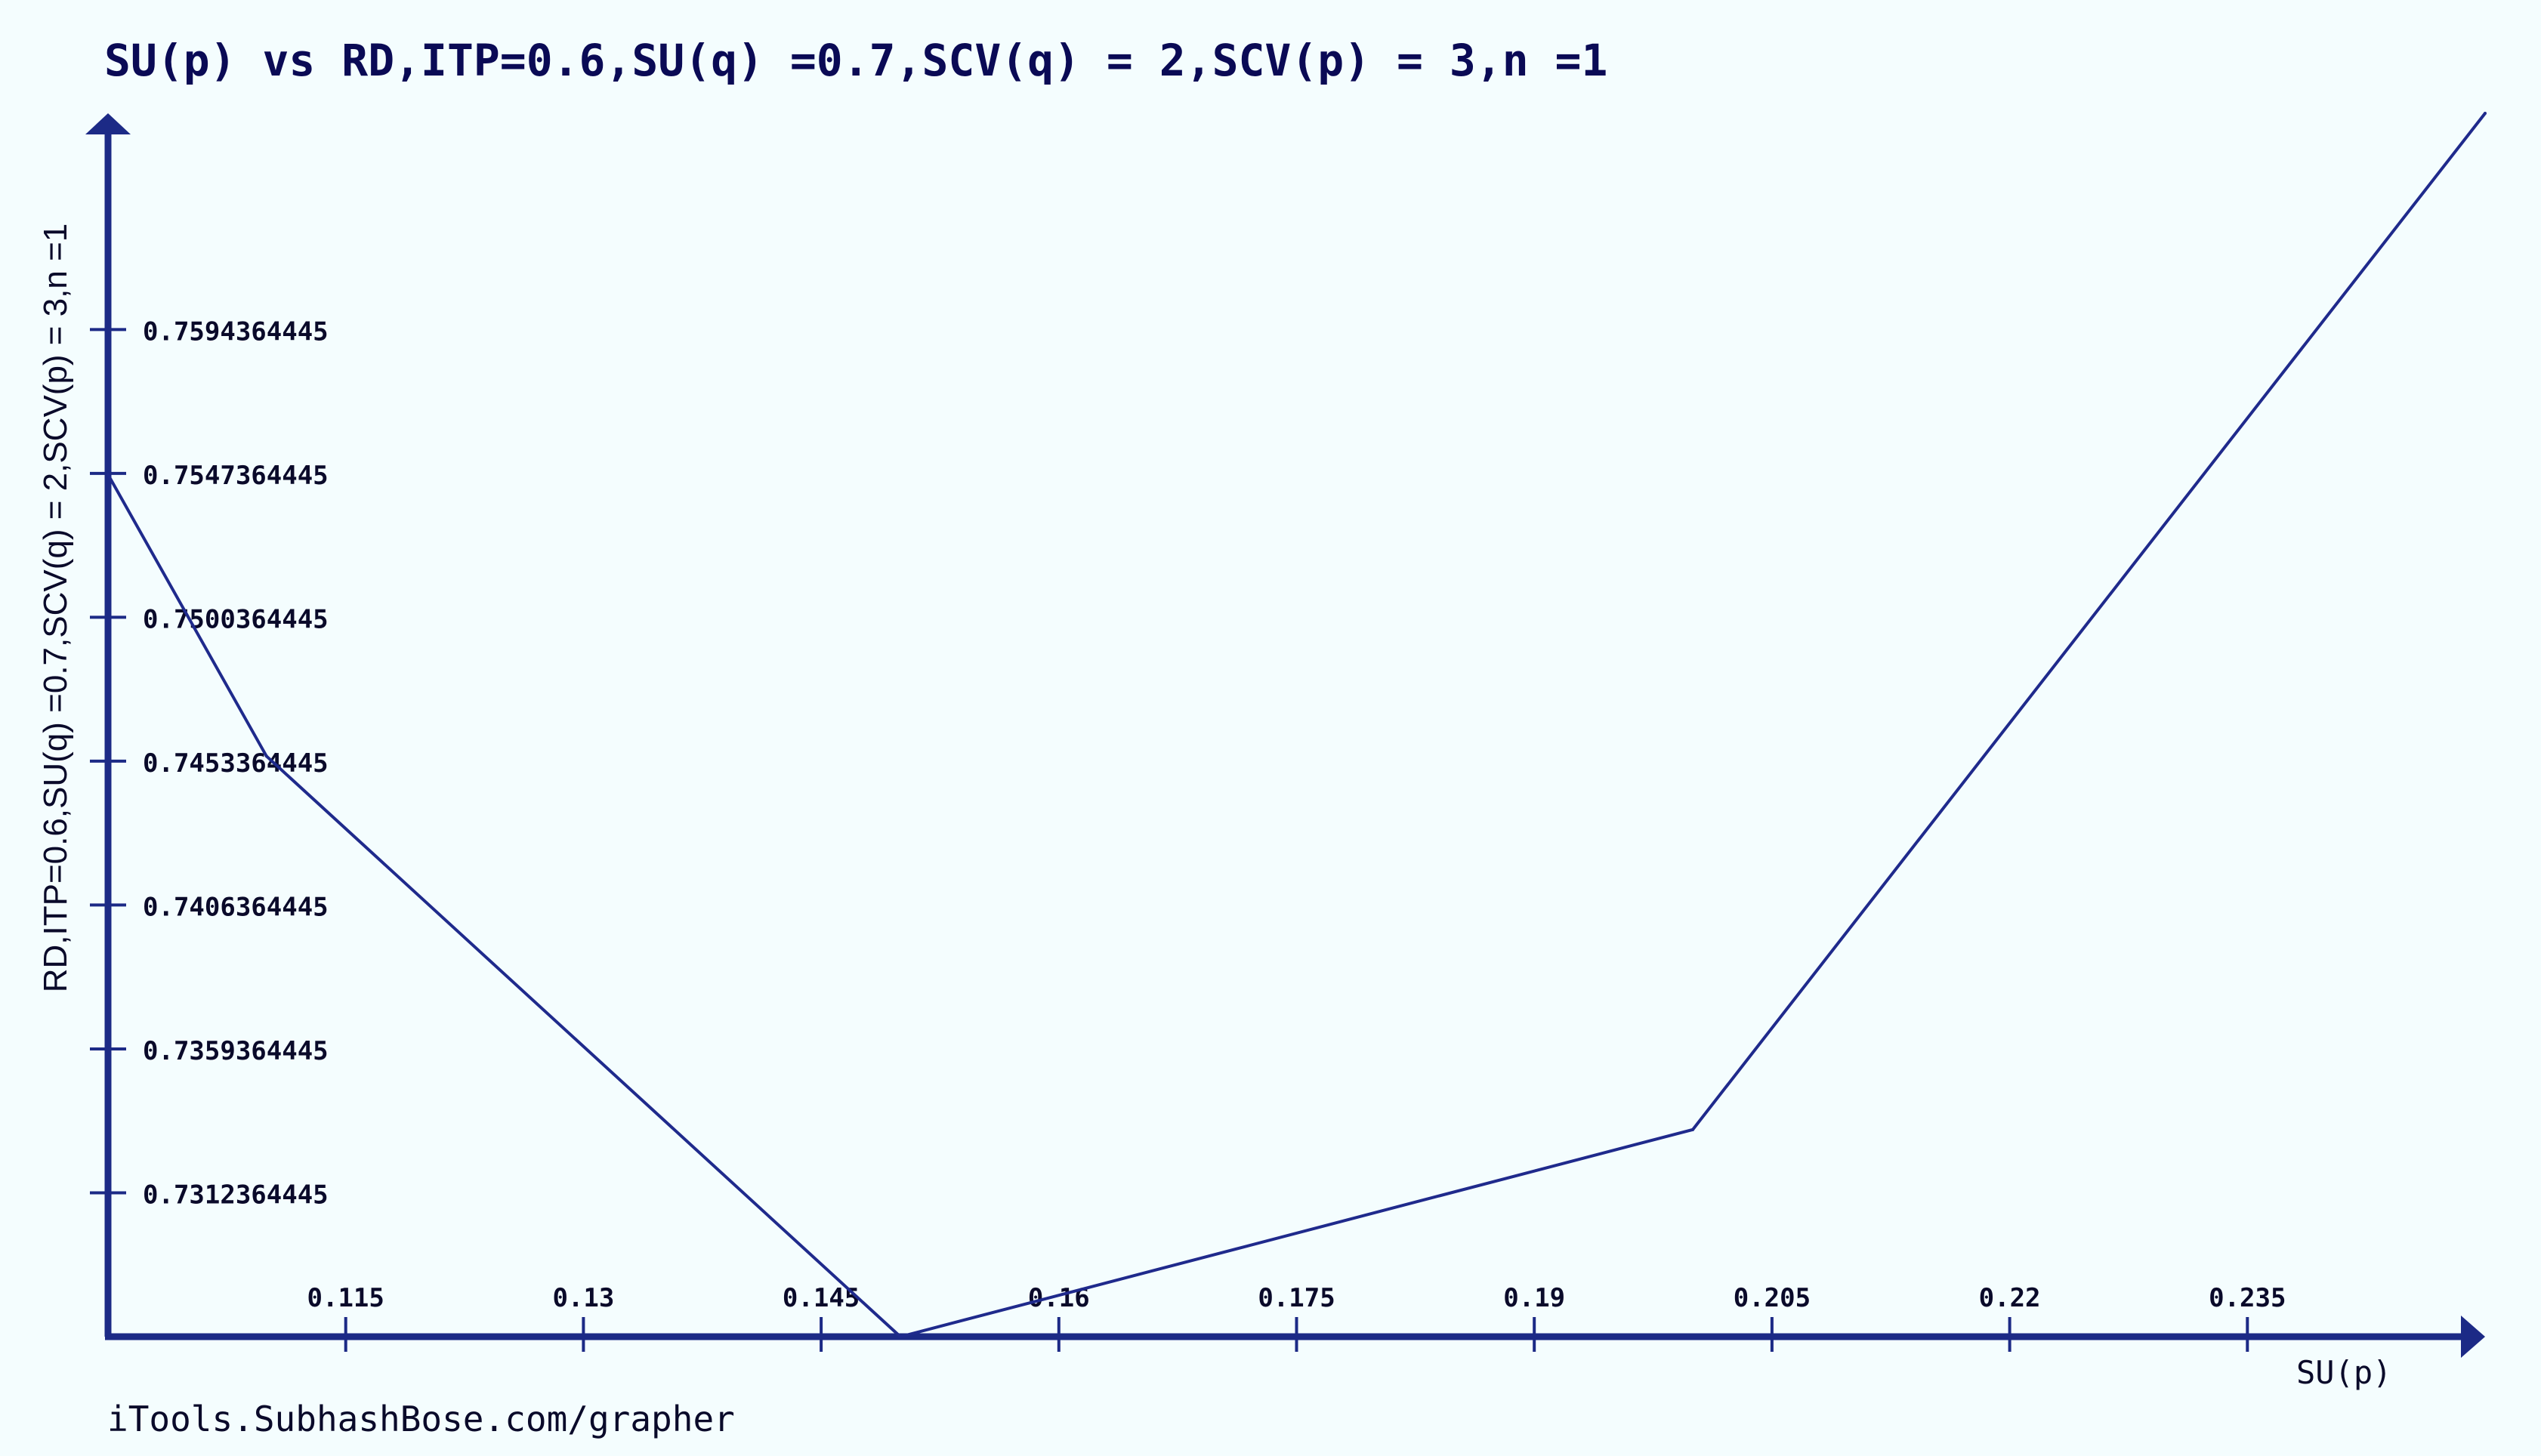 The image size is (2541, 1456). Describe the element at coordinates (108, 123) in the screenshot. I see `y-axis-arrow` at that location.